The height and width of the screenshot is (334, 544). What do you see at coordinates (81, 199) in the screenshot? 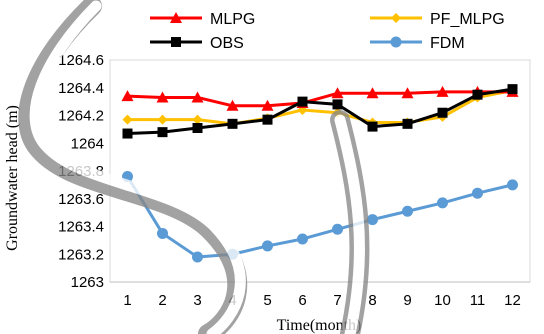
I see `y-tick-label: 1263.6` at bounding box center [81, 199].